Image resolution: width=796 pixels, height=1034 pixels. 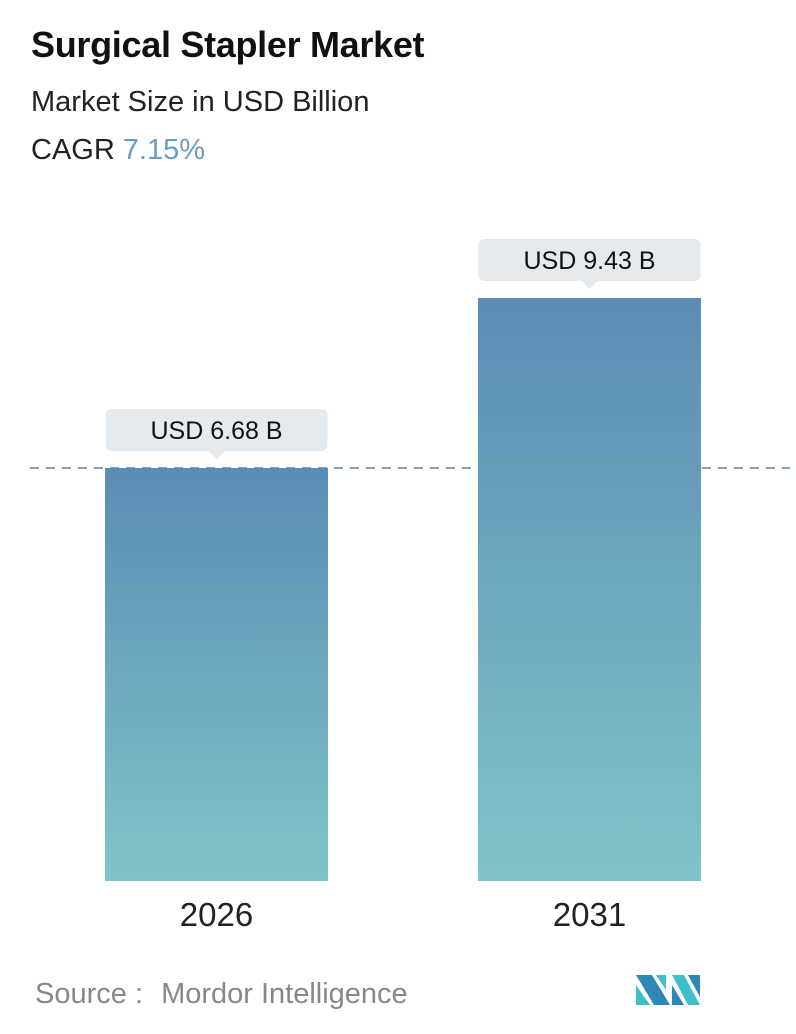 I want to click on data-label: USD 6.68 B, so click(x=216, y=431).